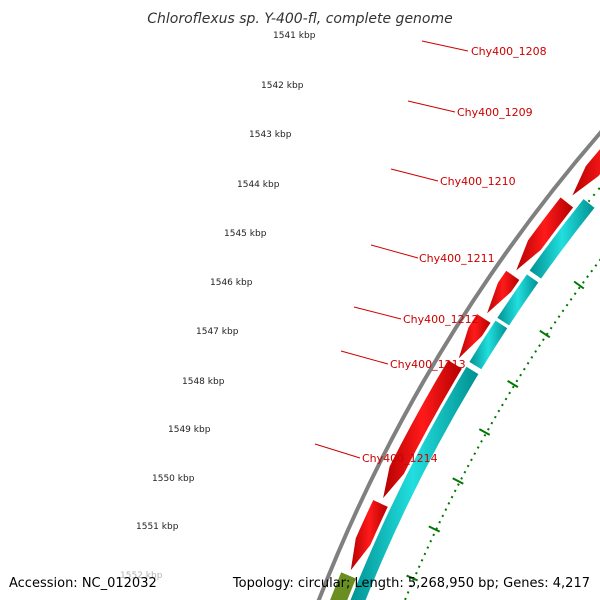 The width and height of the screenshot is (600, 600). What do you see at coordinates (457, 258) in the screenshot?
I see `gene-label: Chy400_1211` at bounding box center [457, 258].